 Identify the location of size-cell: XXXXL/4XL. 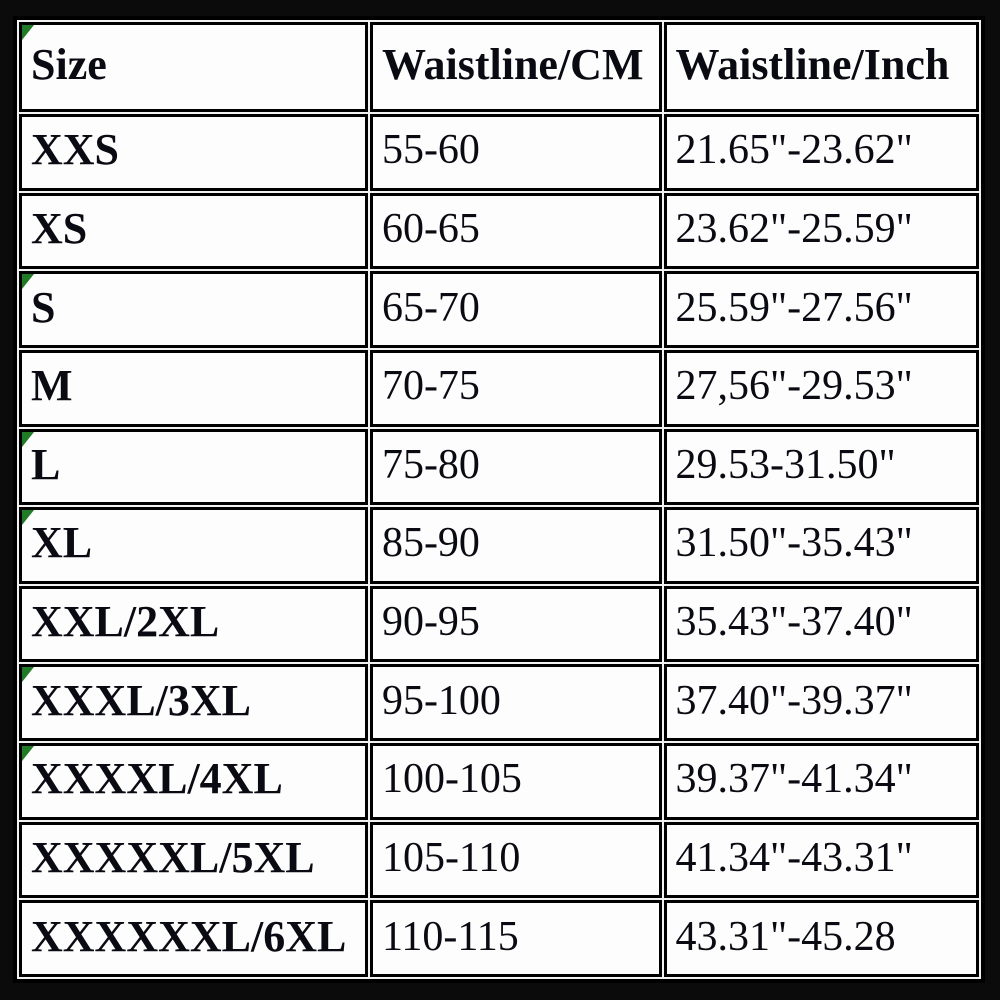
(193, 781).